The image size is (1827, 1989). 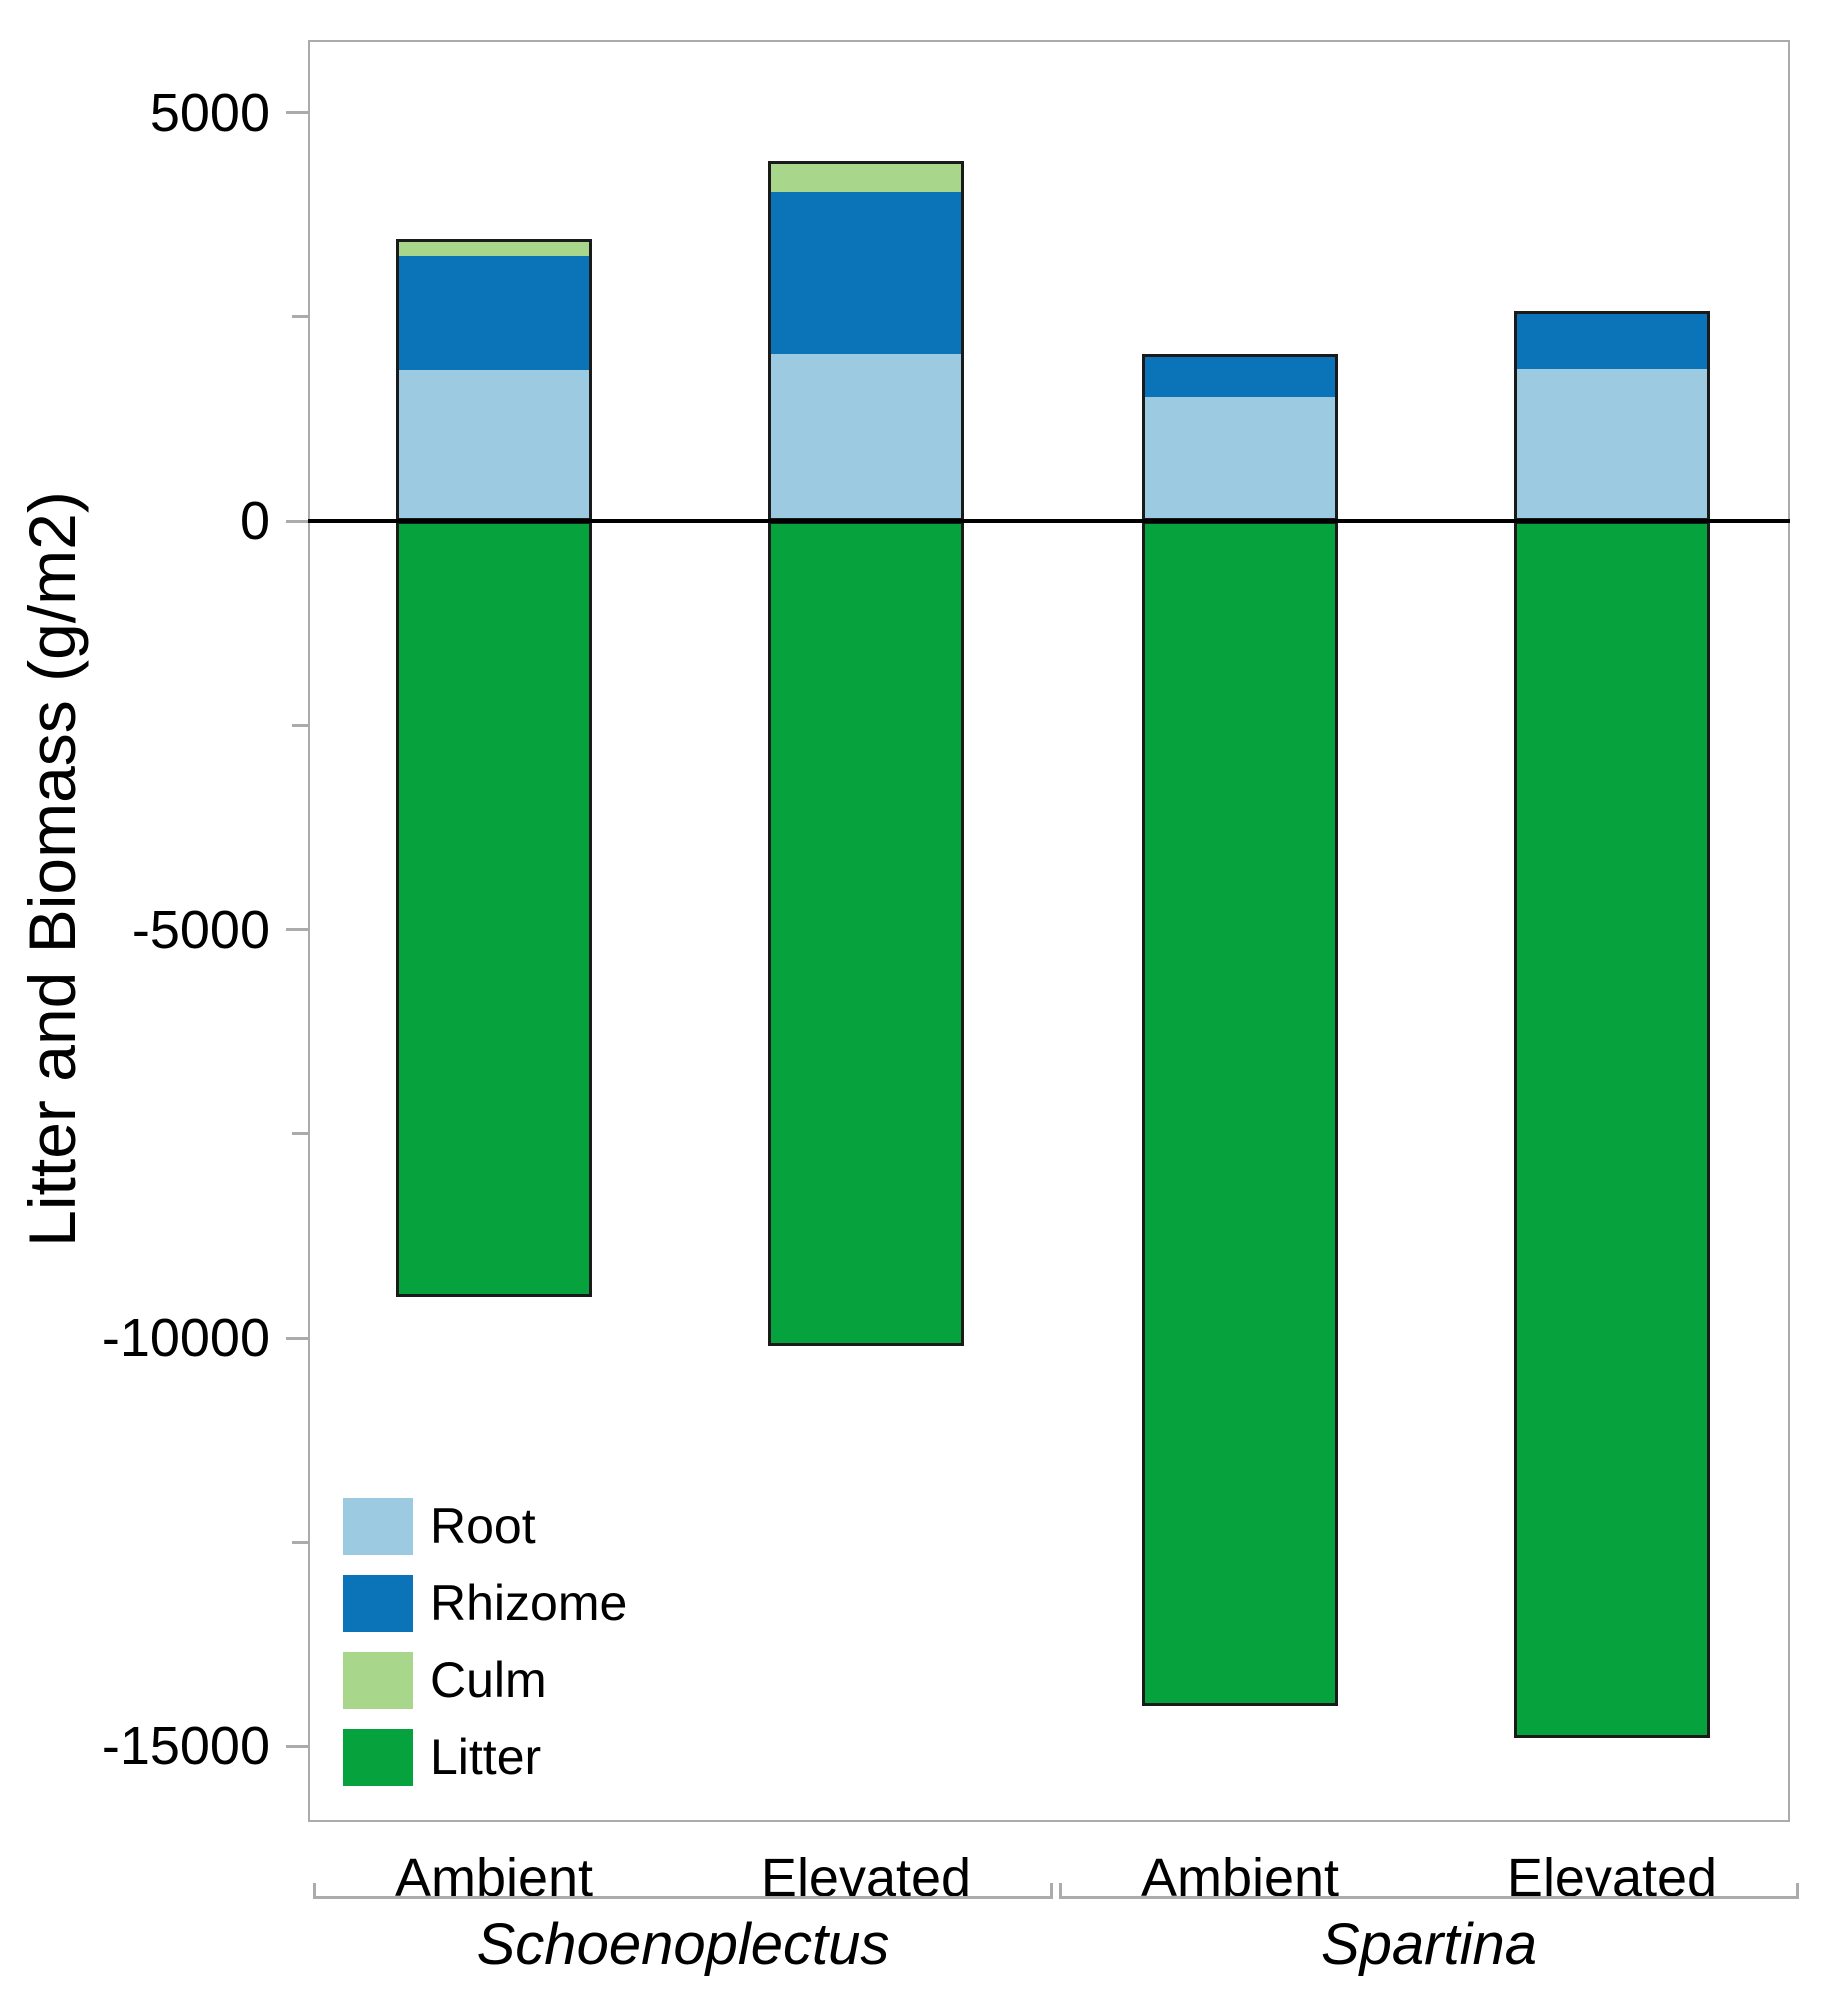 I want to click on x-tick-label-ambient-0: Ambient, so click(x=494, y=1878).